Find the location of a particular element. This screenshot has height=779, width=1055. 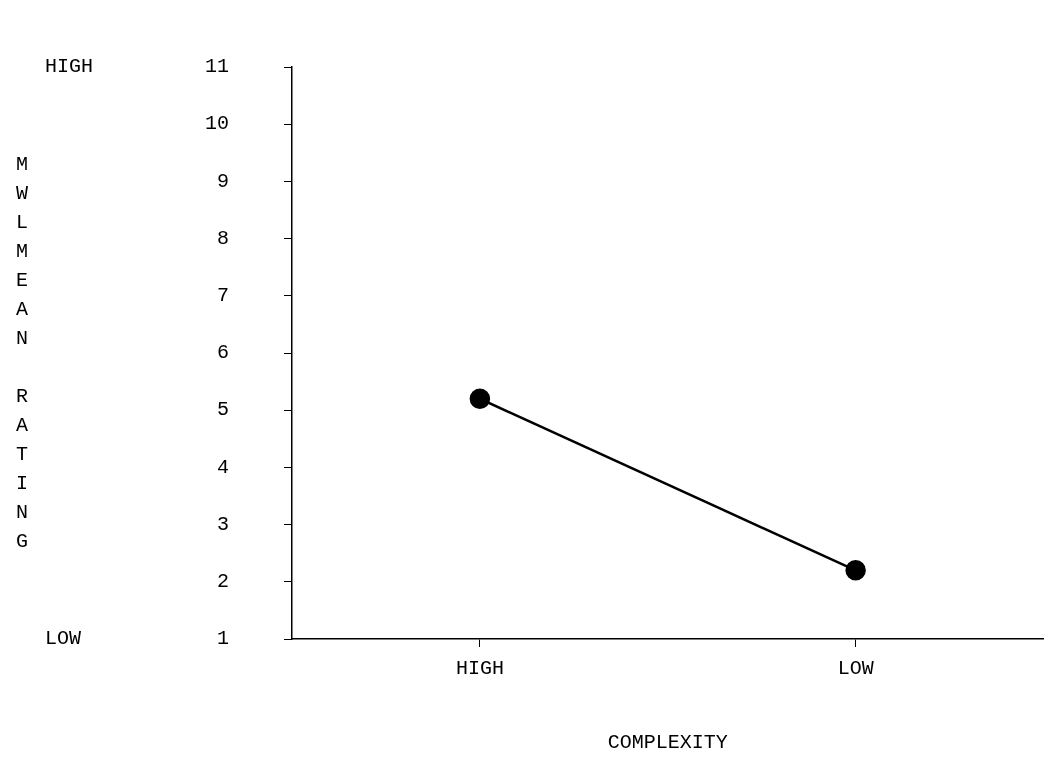

y-tick-label: 9 is located at coordinates (222, 181).